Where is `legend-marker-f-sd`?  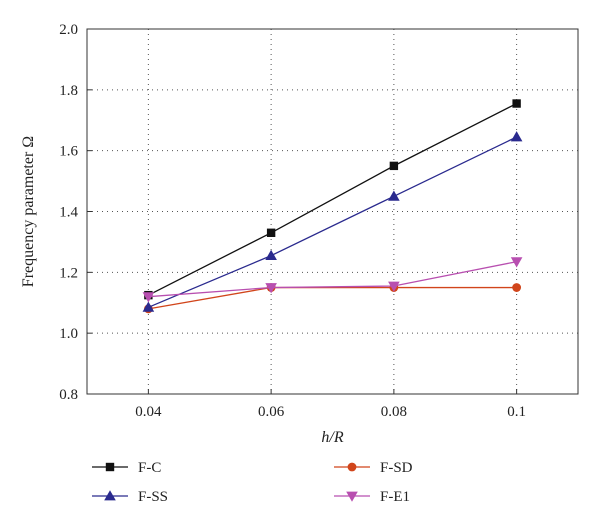 legend-marker-f-sd is located at coordinates (352, 467).